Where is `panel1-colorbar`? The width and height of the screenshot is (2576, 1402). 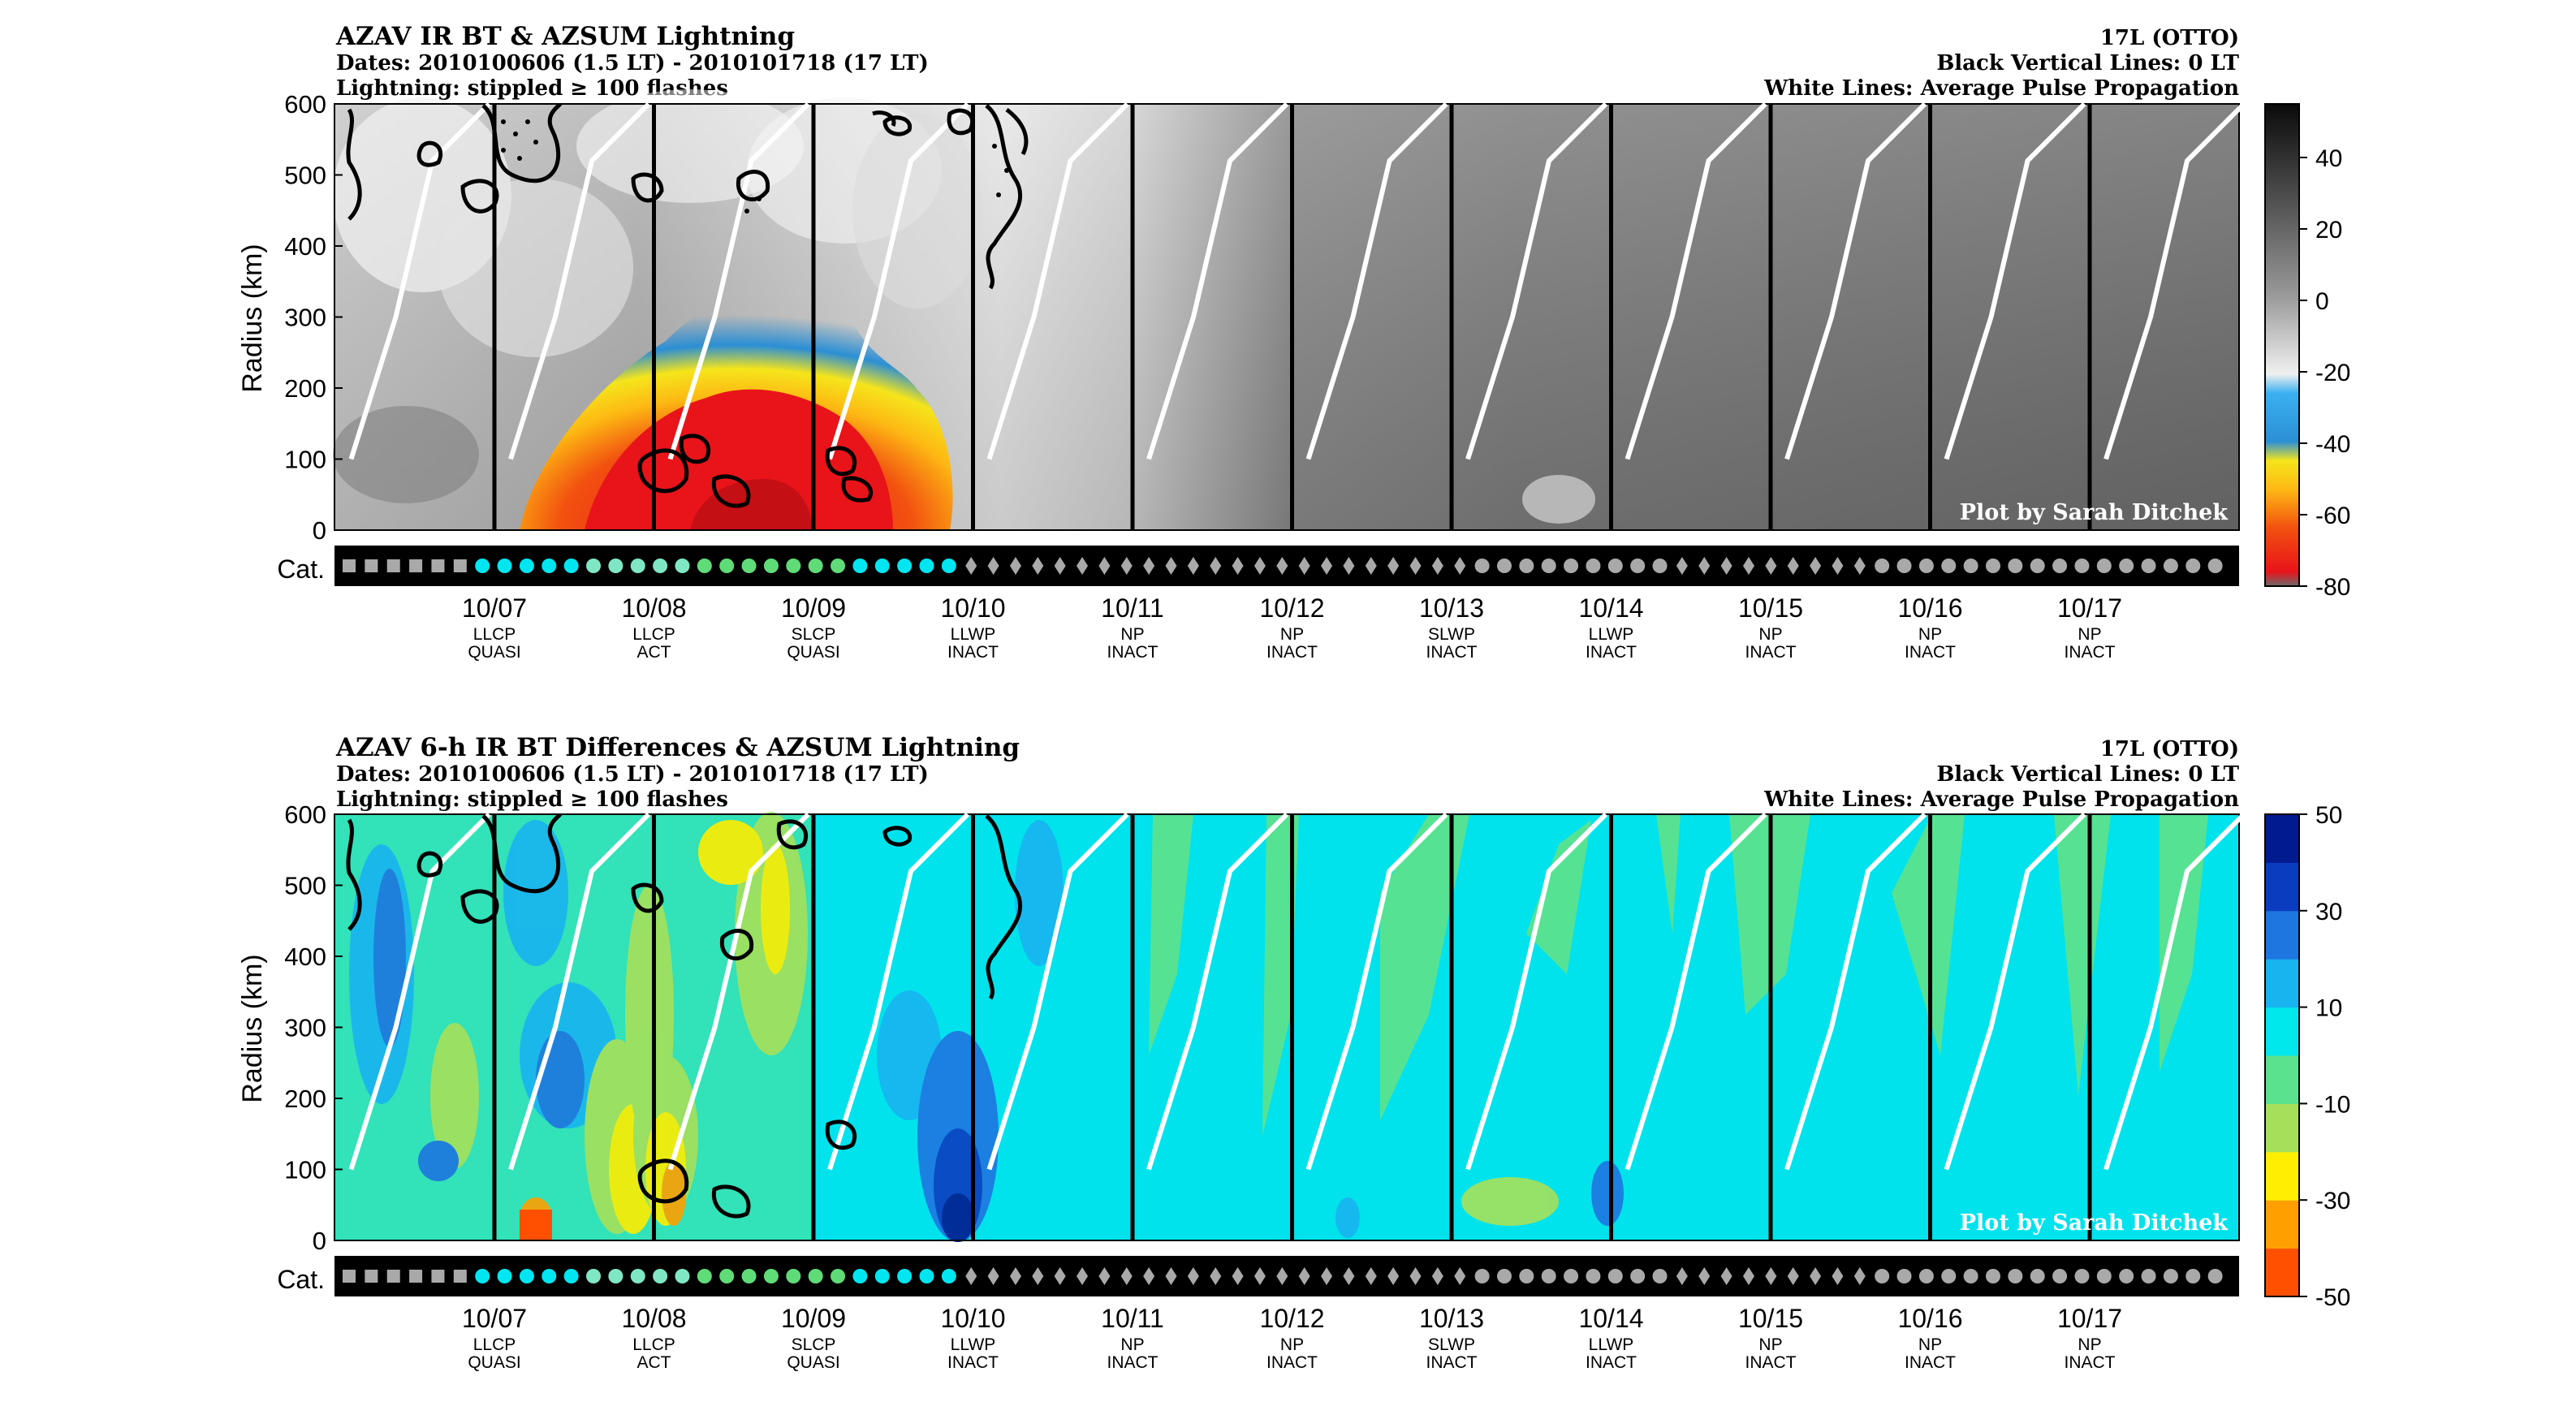 panel1-colorbar is located at coordinates (2282, 345).